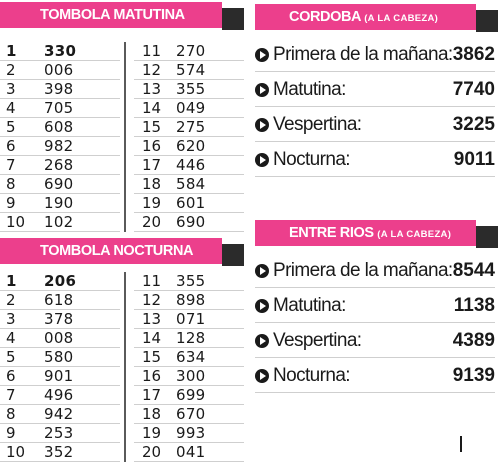 This screenshot has width=498, height=462. I want to click on row-number: 608, so click(59, 127).